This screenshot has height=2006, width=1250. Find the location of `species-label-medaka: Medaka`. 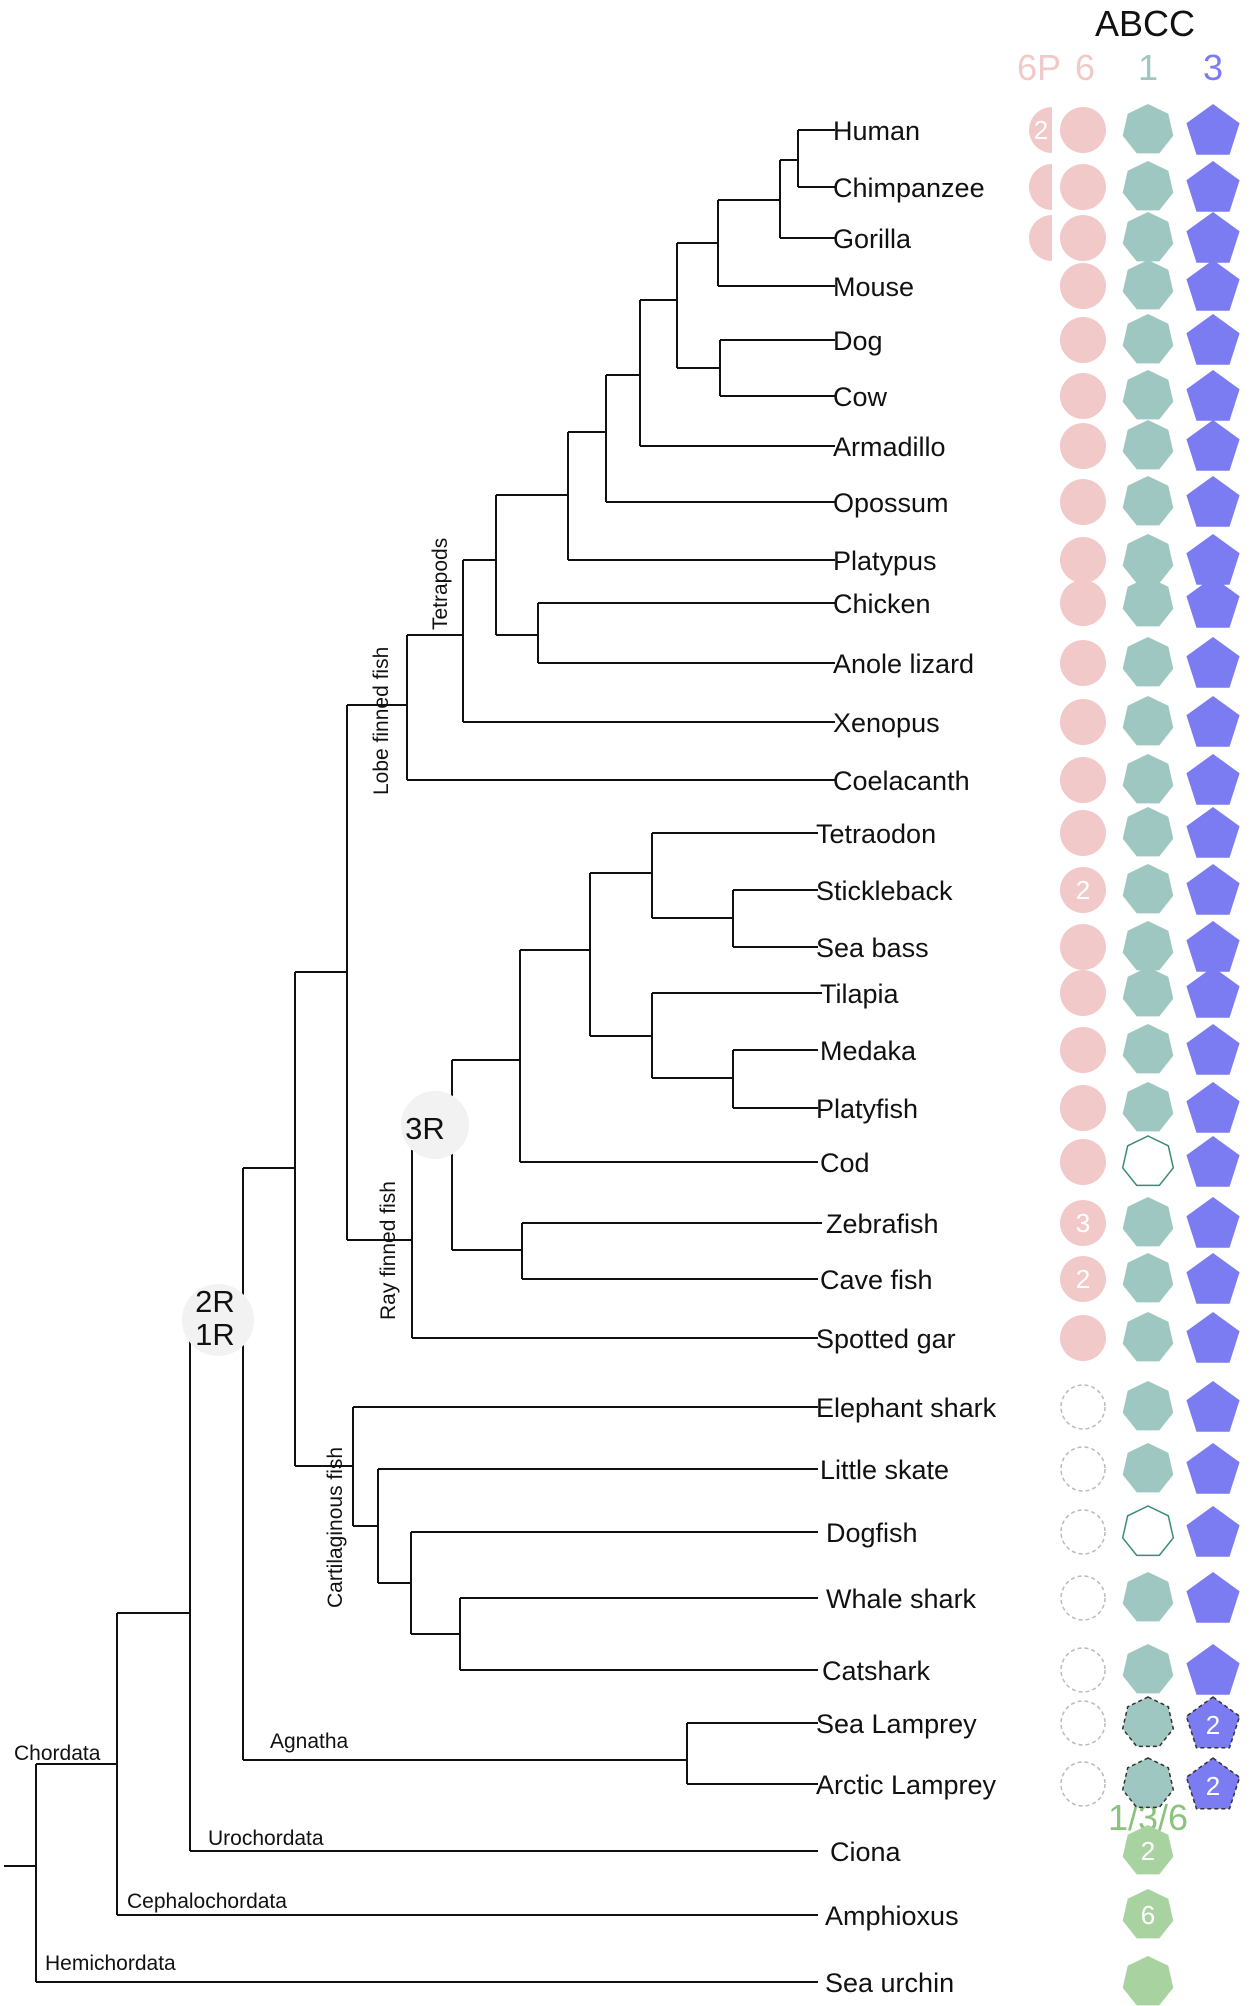

species-label-medaka: Medaka is located at coordinates (868, 1051).